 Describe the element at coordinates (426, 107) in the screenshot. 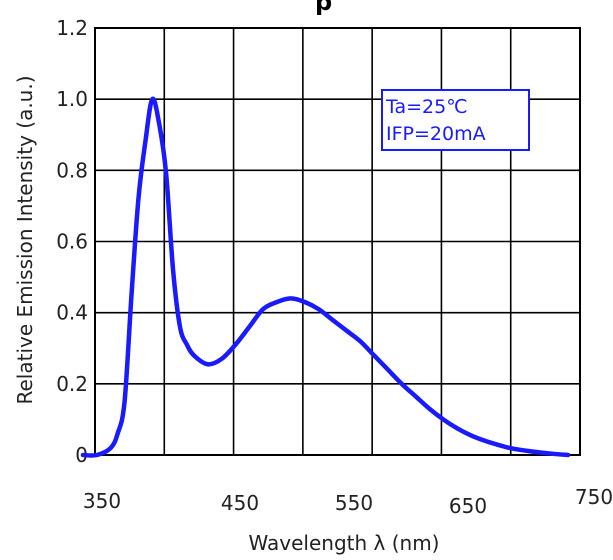

I see `annotation-line-temperature: Ta=25℃` at that location.